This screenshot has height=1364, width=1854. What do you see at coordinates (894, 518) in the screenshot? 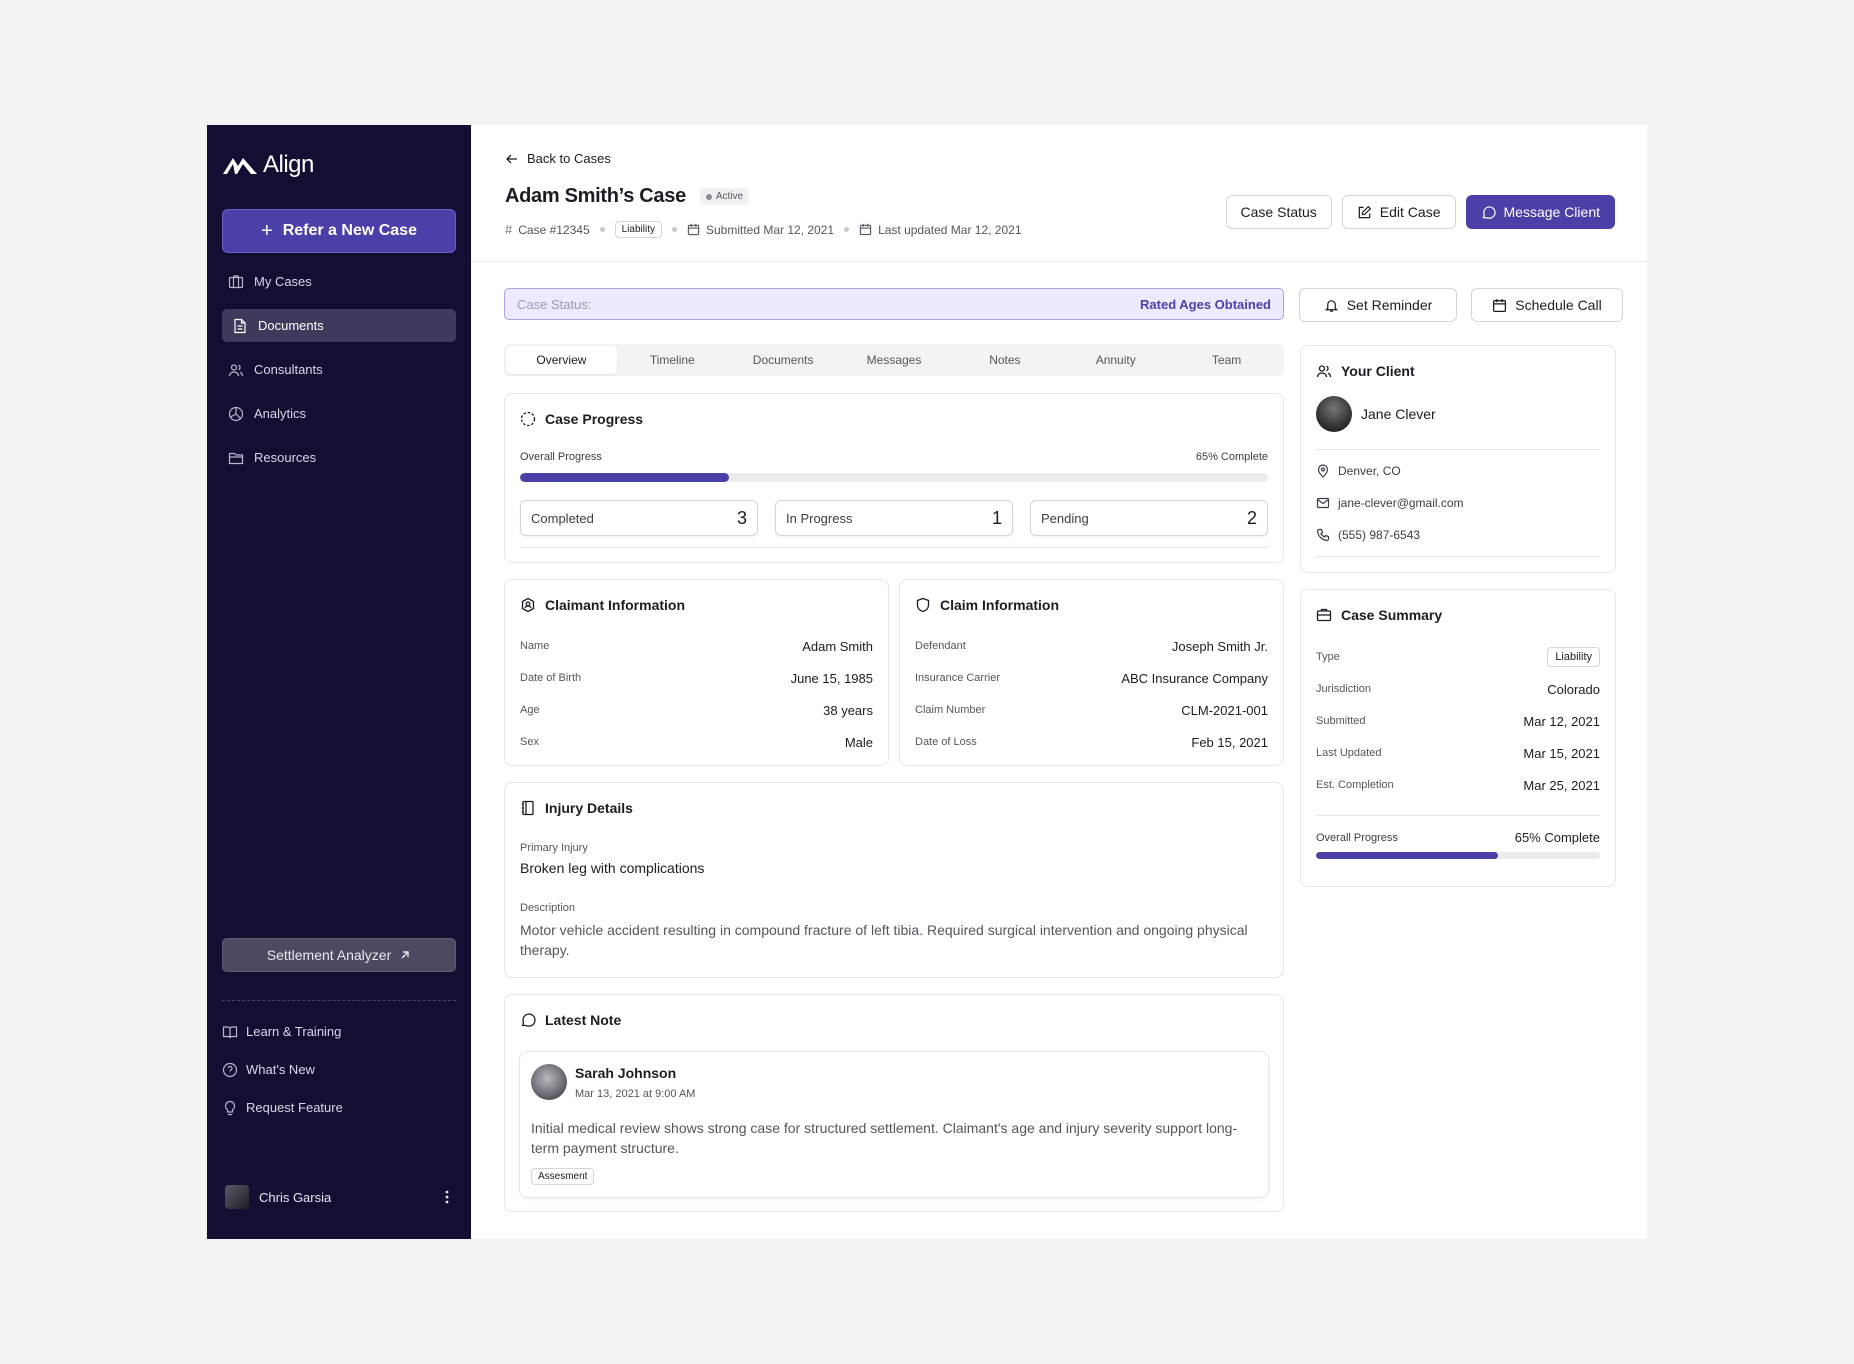
I see `stat-in-progress: In Progress 1` at bounding box center [894, 518].